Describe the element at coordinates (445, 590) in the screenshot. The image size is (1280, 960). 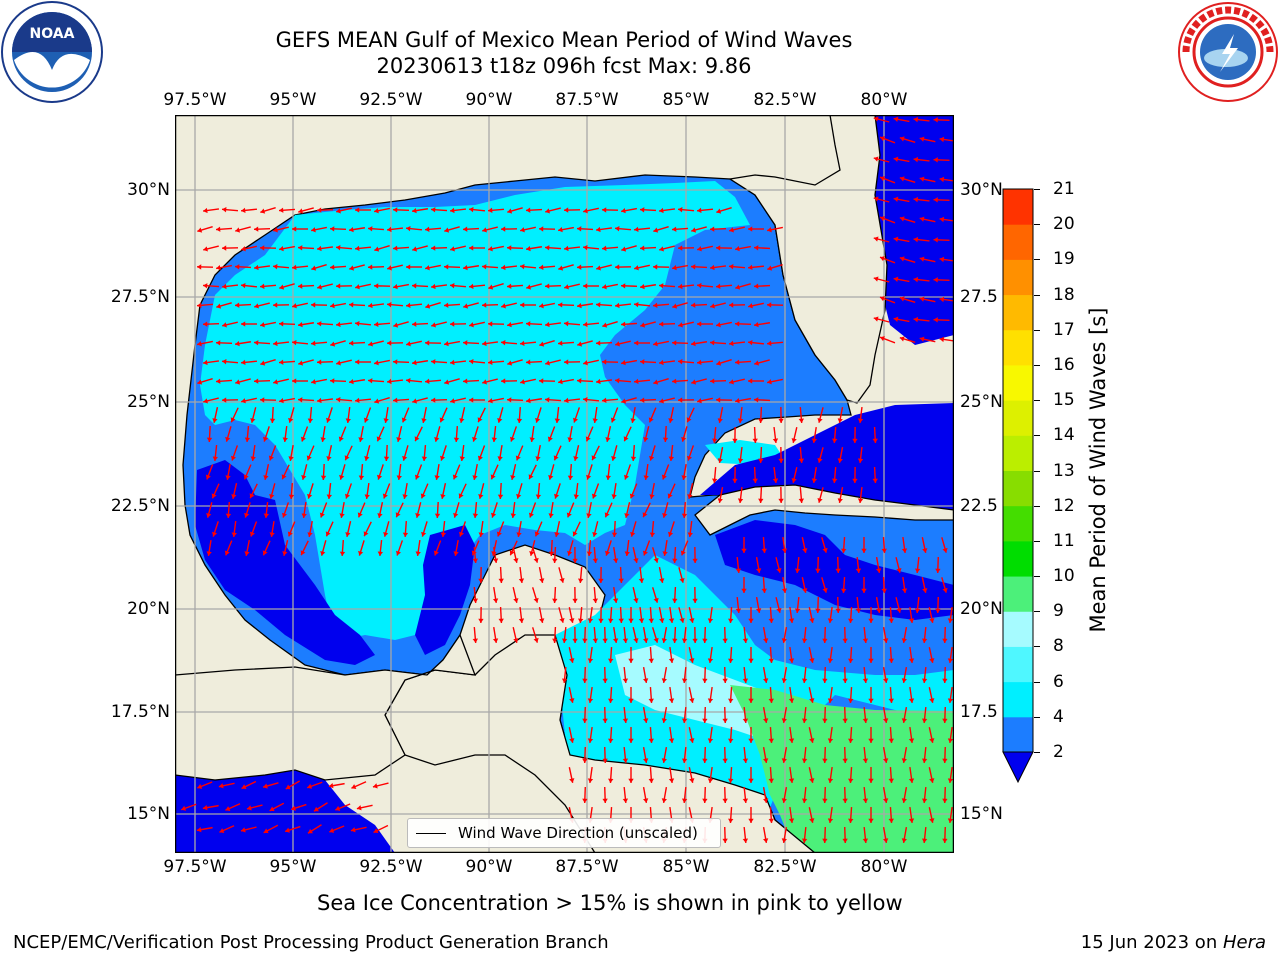
I see `wave-region-lt2-campeche` at that location.